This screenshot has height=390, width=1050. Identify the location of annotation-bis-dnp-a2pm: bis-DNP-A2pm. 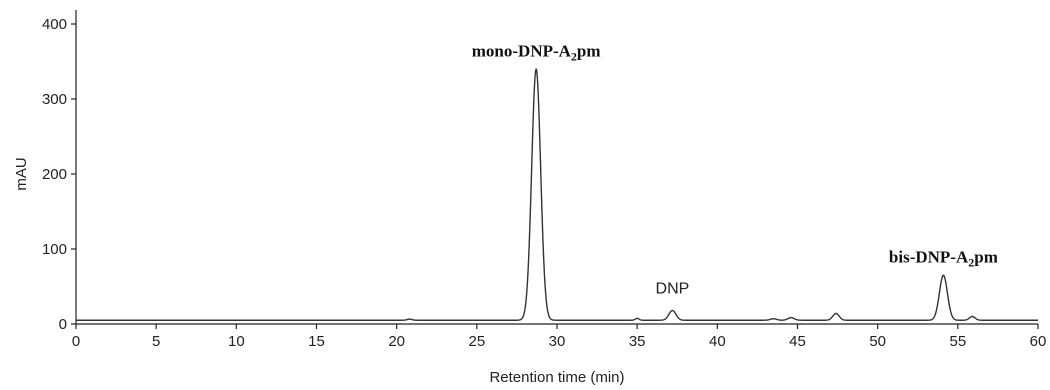
(943, 259).